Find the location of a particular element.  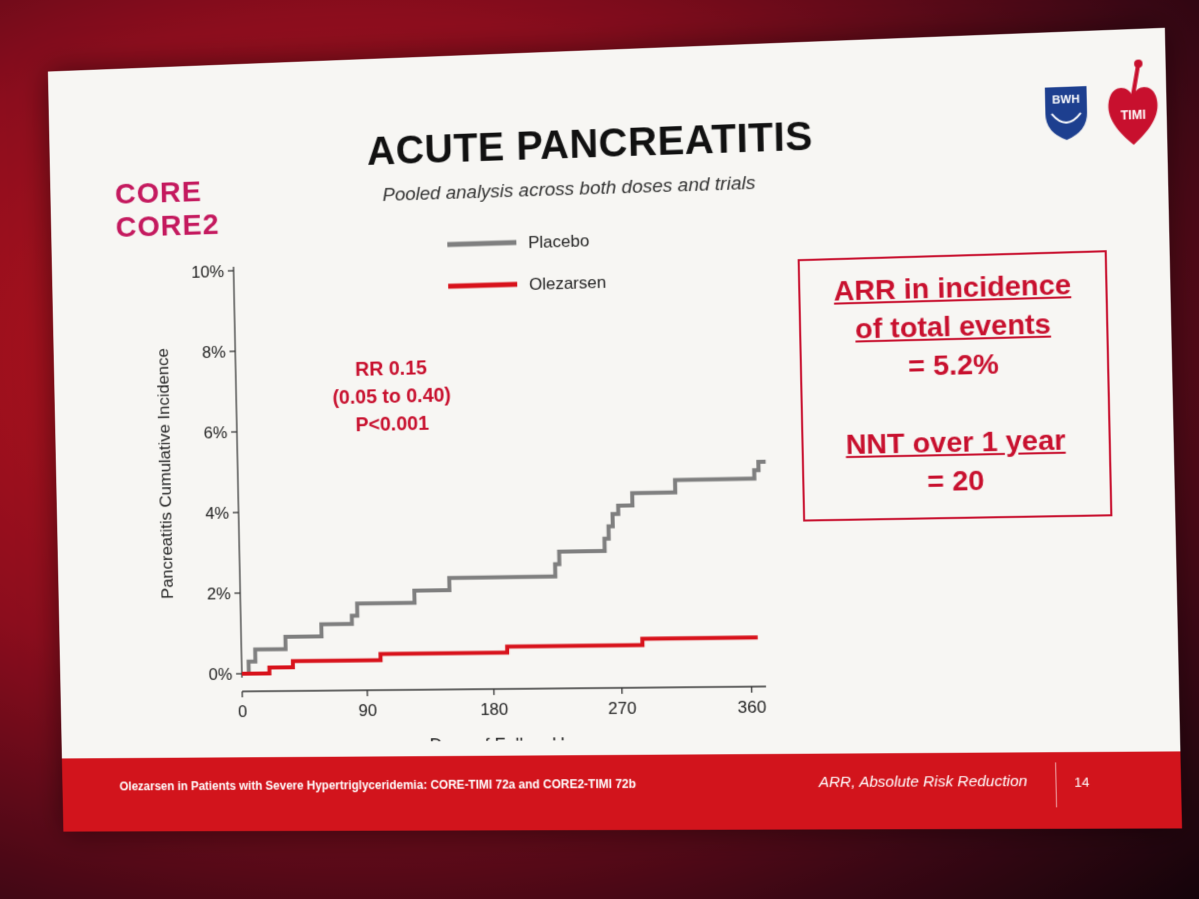

p-value: P<0.001 is located at coordinates (392, 425).